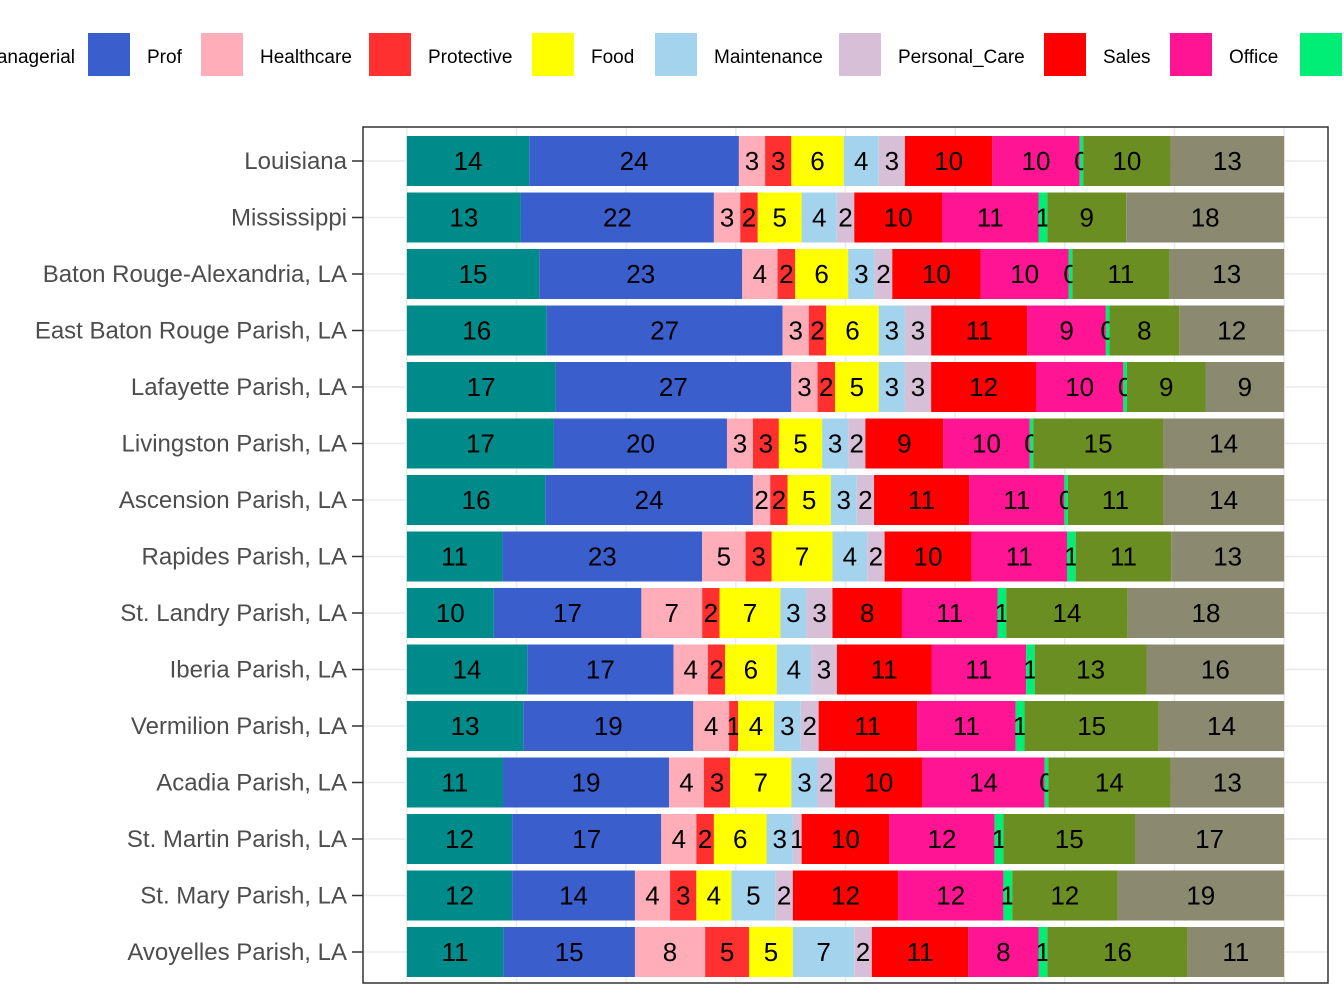 The height and width of the screenshot is (1008, 1344). What do you see at coordinates (239, 726) in the screenshot?
I see `y-tick-label: Vermilion Parish, LA` at bounding box center [239, 726].